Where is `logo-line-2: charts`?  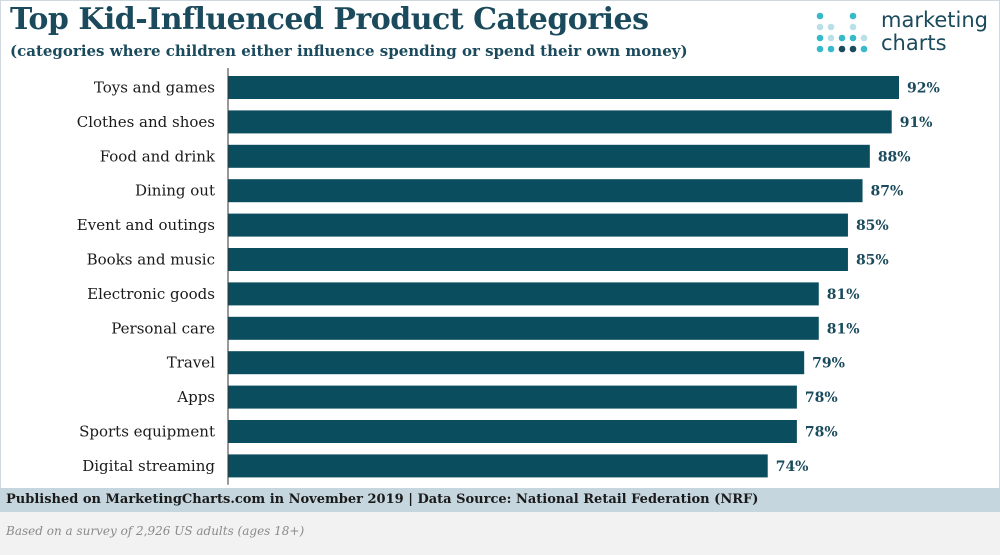
logo-line-2: charts is located at coordinates (914, 43).